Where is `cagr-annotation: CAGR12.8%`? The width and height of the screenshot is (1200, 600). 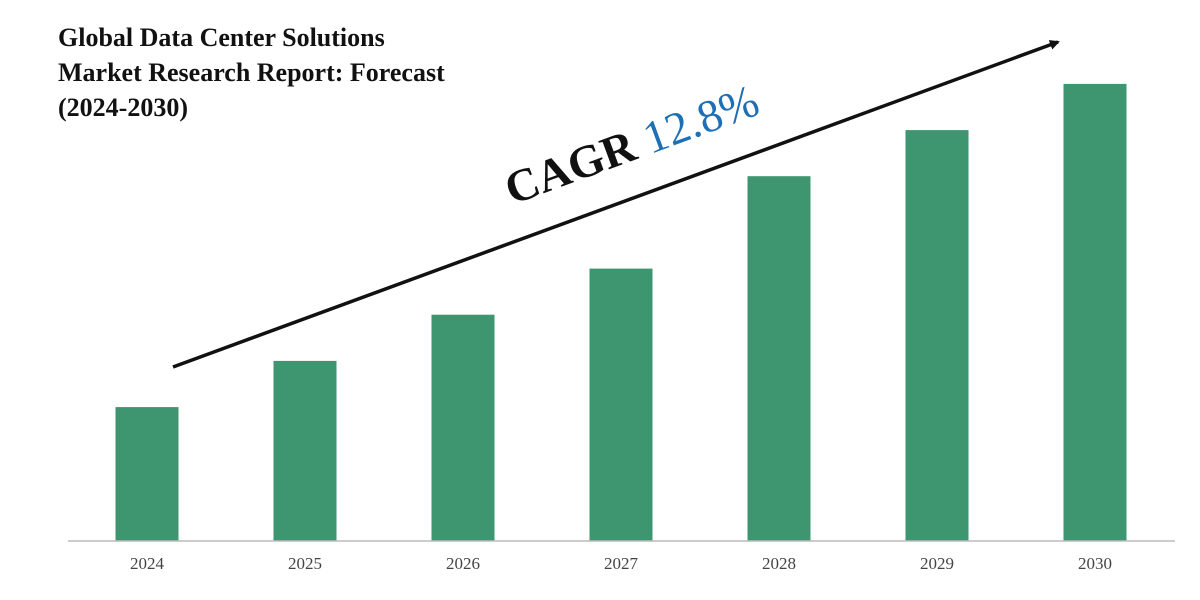 cagr-annotation: CAGR12.8% is located at coordinates (632, 145).